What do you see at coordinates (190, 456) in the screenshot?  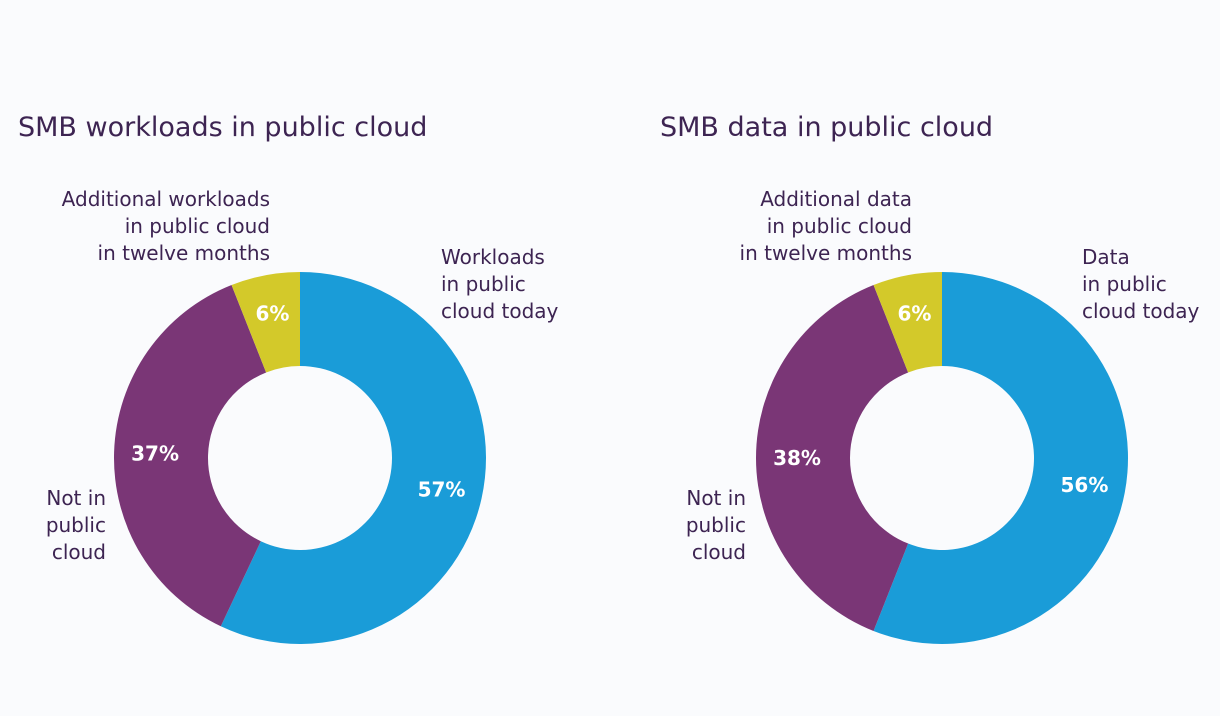 I see `chart1-slice-not-in` at bounding box center [190, 456].